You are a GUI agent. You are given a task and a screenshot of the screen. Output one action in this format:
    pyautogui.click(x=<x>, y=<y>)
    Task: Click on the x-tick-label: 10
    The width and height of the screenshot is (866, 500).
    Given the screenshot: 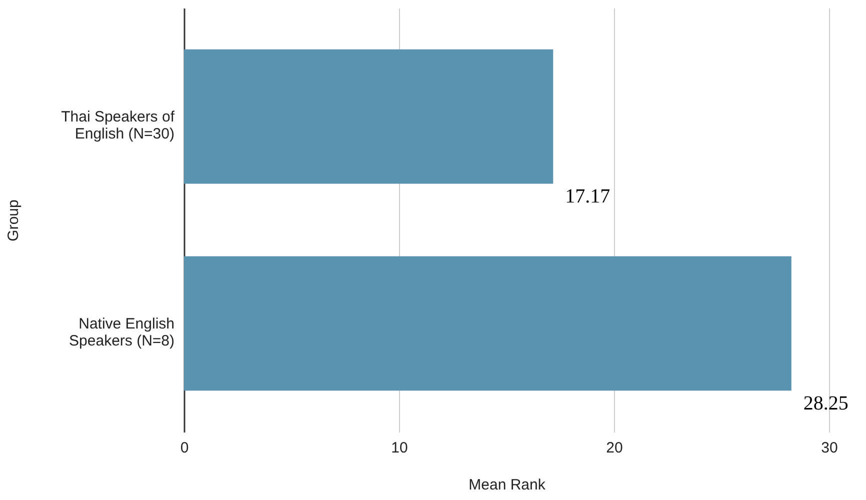 What is the action you would take?
    pyautogui.click(x=399, y=448)
    